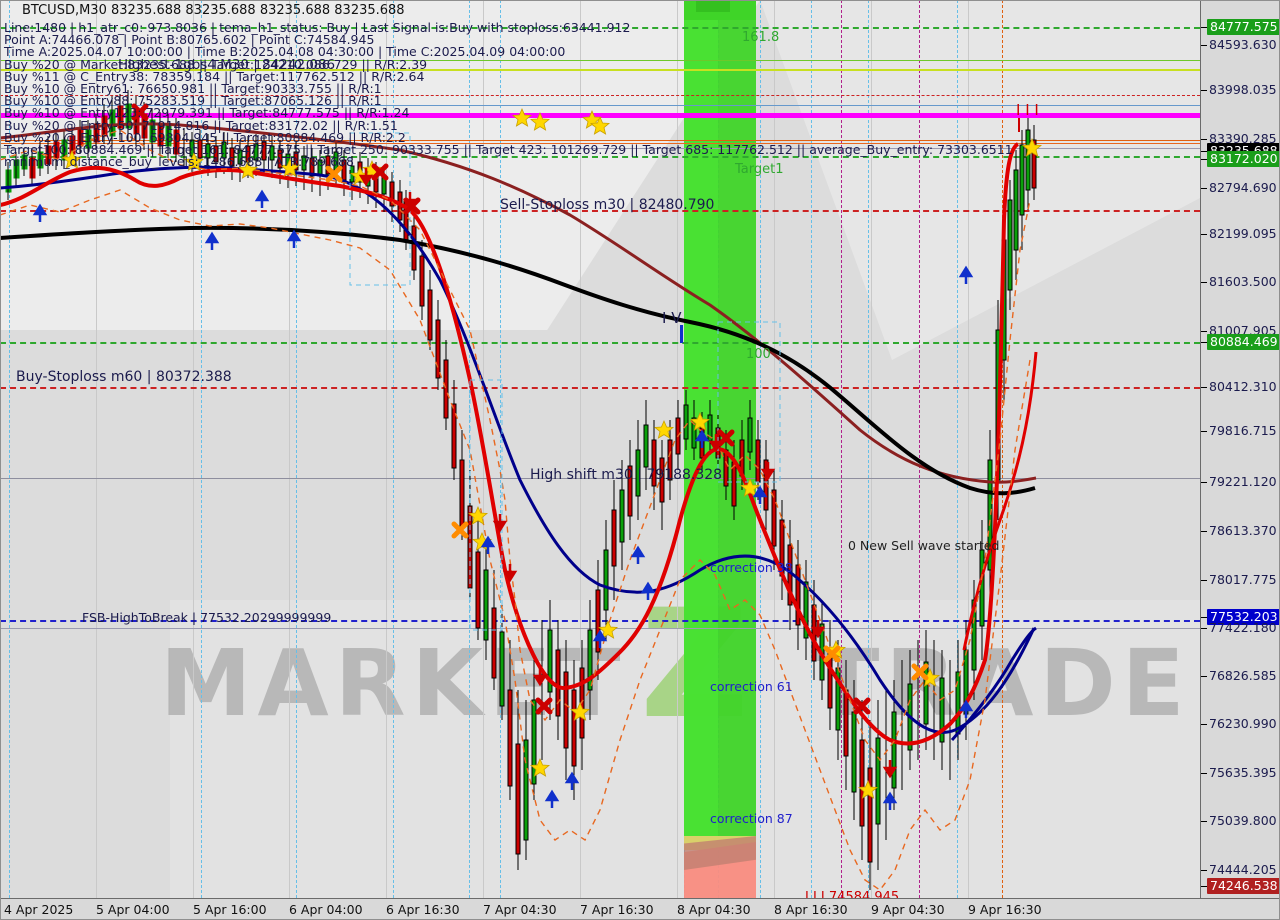 The width and height of the screenshot is (1280, 920). I want to click on ma-red-line-secondary, so click(1000, 501).